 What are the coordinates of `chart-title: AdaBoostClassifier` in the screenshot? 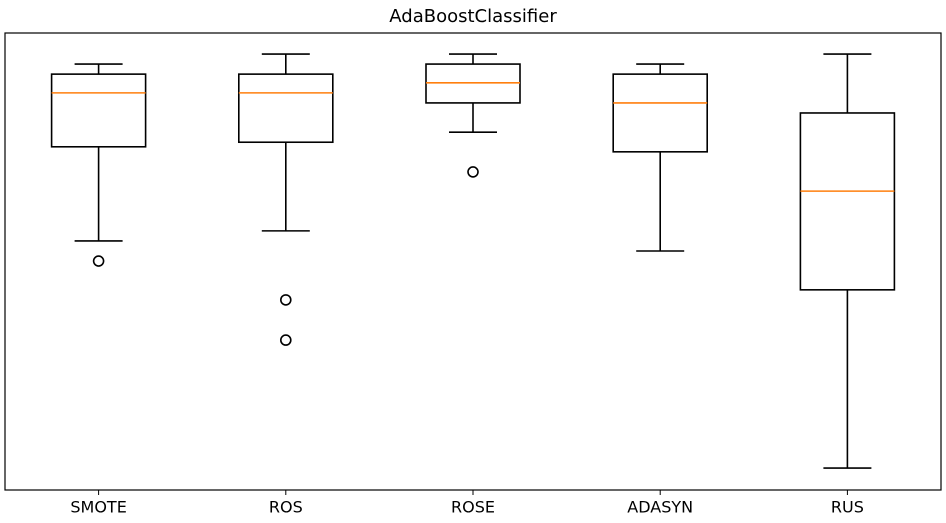 It's located at (473, 16).